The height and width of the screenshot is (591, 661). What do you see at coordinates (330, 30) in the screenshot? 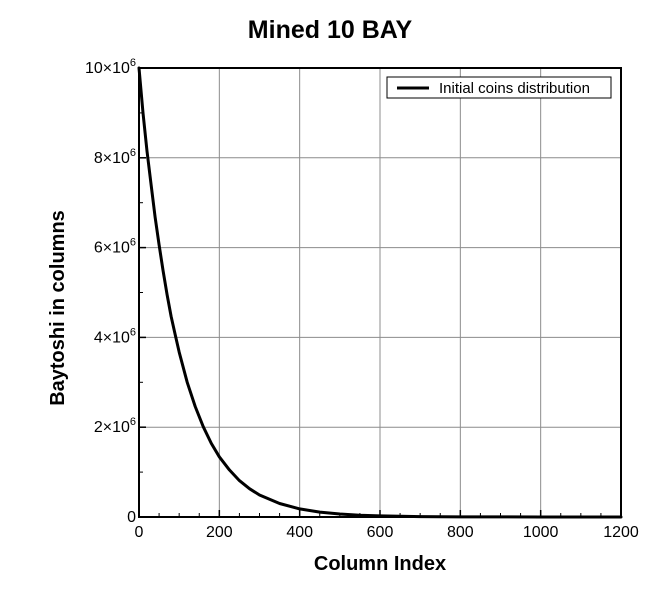
I see `chart-title: Mined 10 BAY` at bounding box center [330, 30].